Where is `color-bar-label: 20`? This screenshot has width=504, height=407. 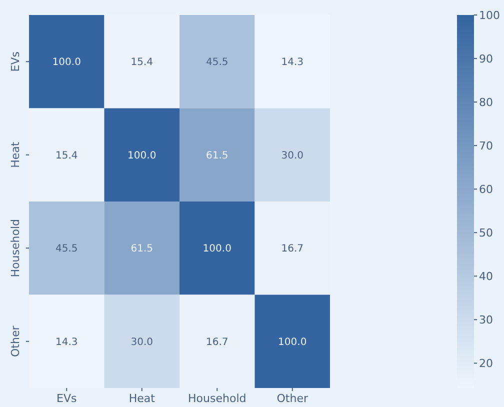 color-bar-label: 20 is located at coordinates (486, 363).